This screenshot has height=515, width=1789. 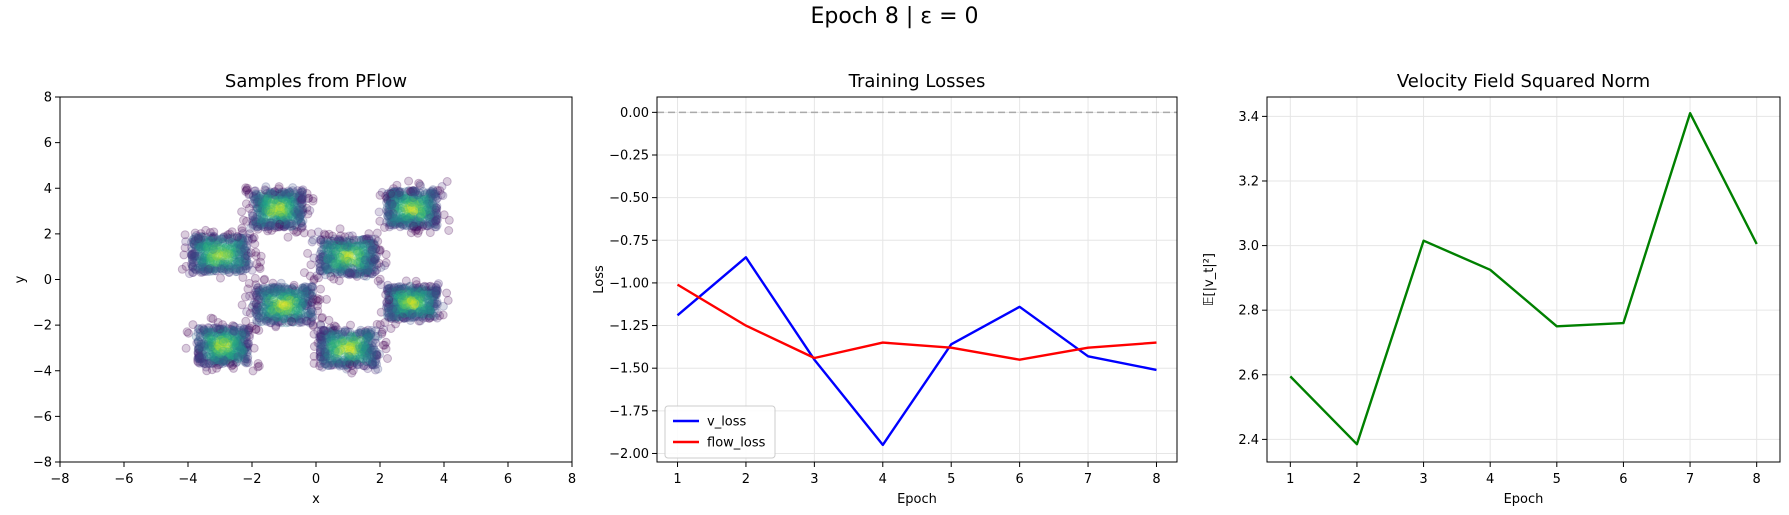 What do you see at coordinates (444, 479) in the screenshot?
I see `chart-1-xtick-label: 4` at bounding box center [444, 479].